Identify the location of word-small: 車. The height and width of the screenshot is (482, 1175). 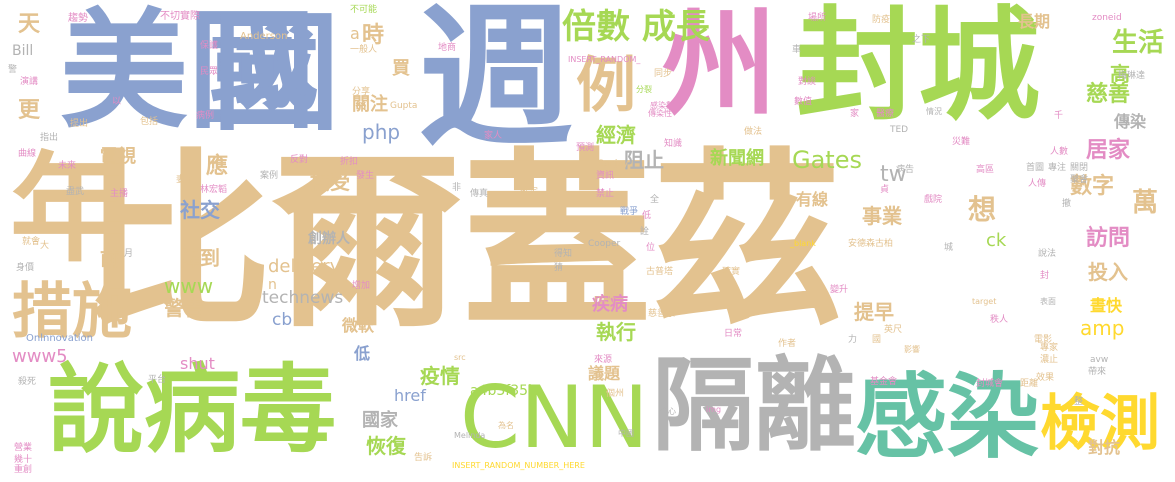
(797, 50).